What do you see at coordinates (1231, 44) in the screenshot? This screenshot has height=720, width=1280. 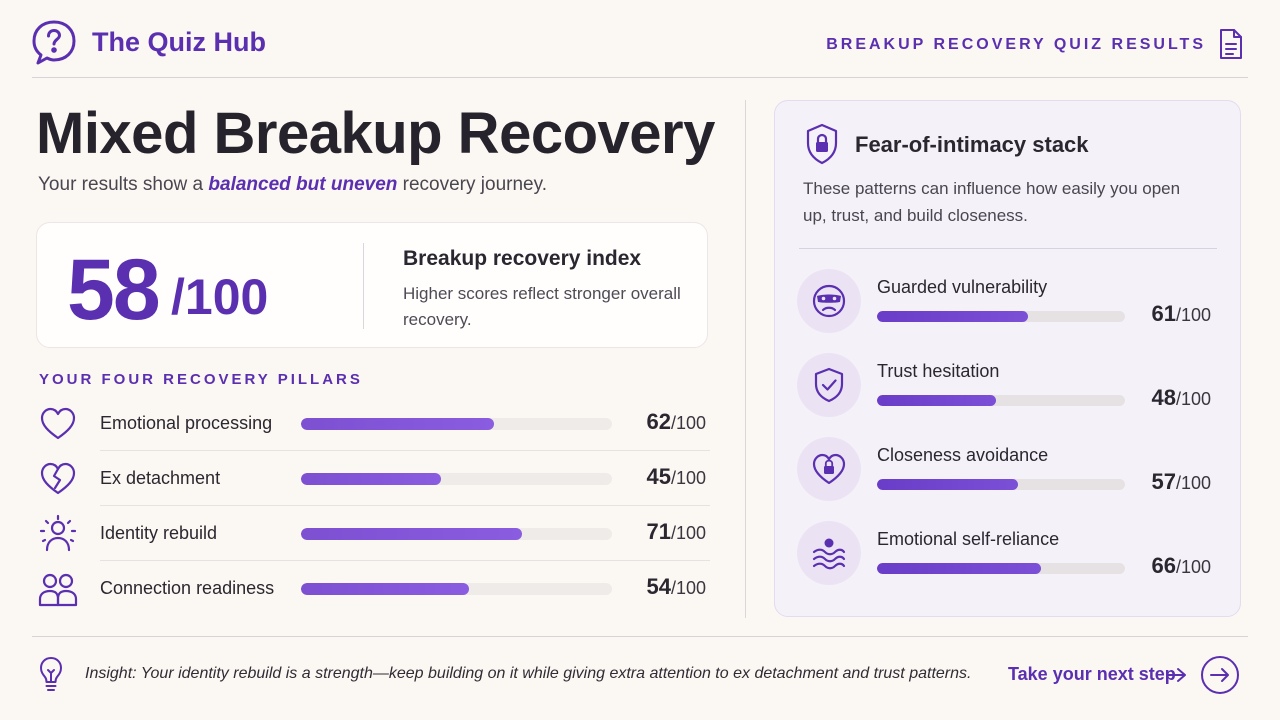 I see `document-icon` at bounding box center [1231, 44].